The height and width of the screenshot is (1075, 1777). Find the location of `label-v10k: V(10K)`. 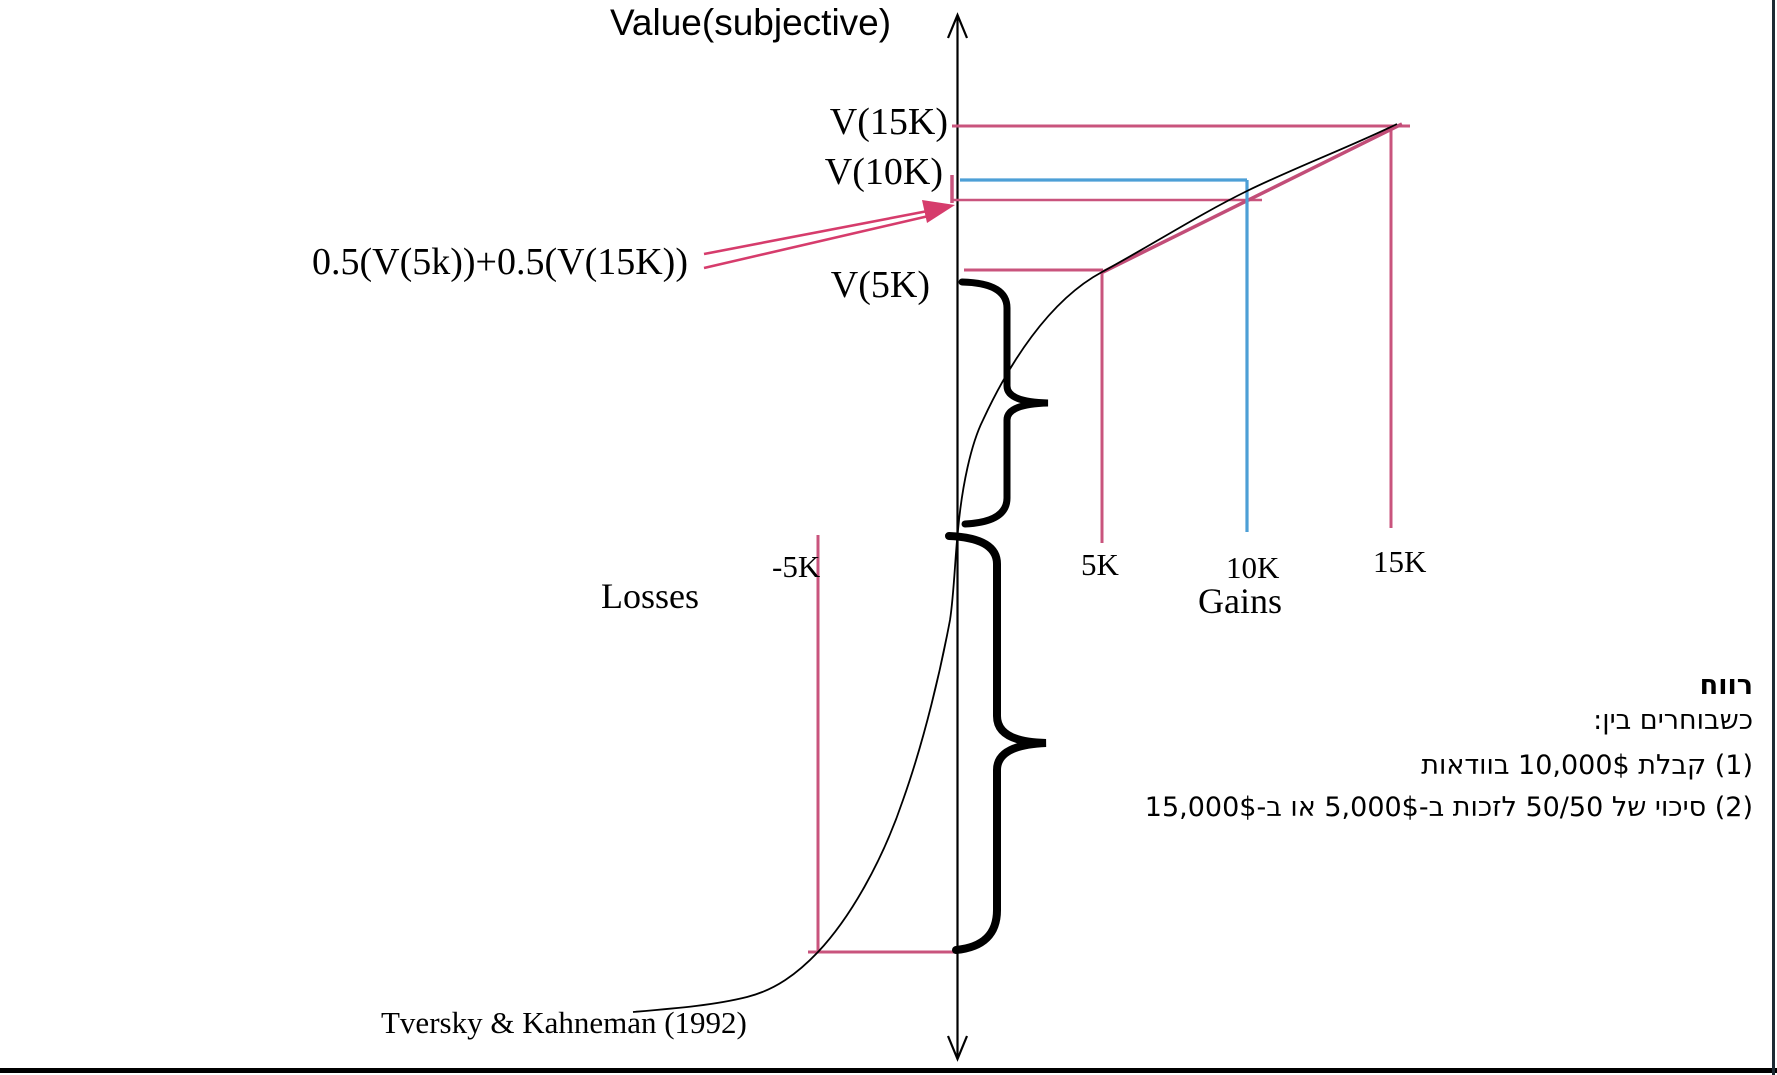

label-v10k: V(10K) is located at coordinates (883, 172).